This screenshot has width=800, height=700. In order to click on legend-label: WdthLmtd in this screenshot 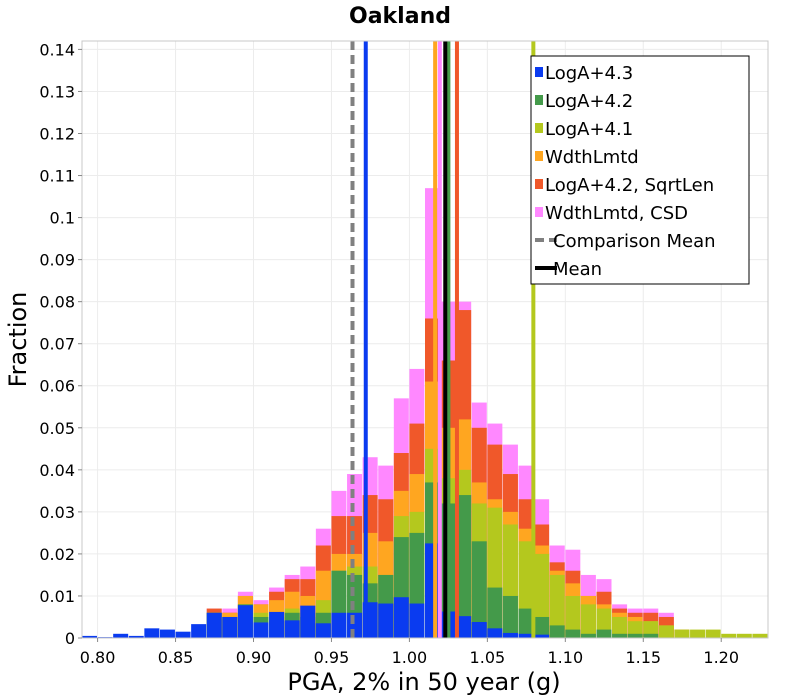, I will do `click(592, 157)`.